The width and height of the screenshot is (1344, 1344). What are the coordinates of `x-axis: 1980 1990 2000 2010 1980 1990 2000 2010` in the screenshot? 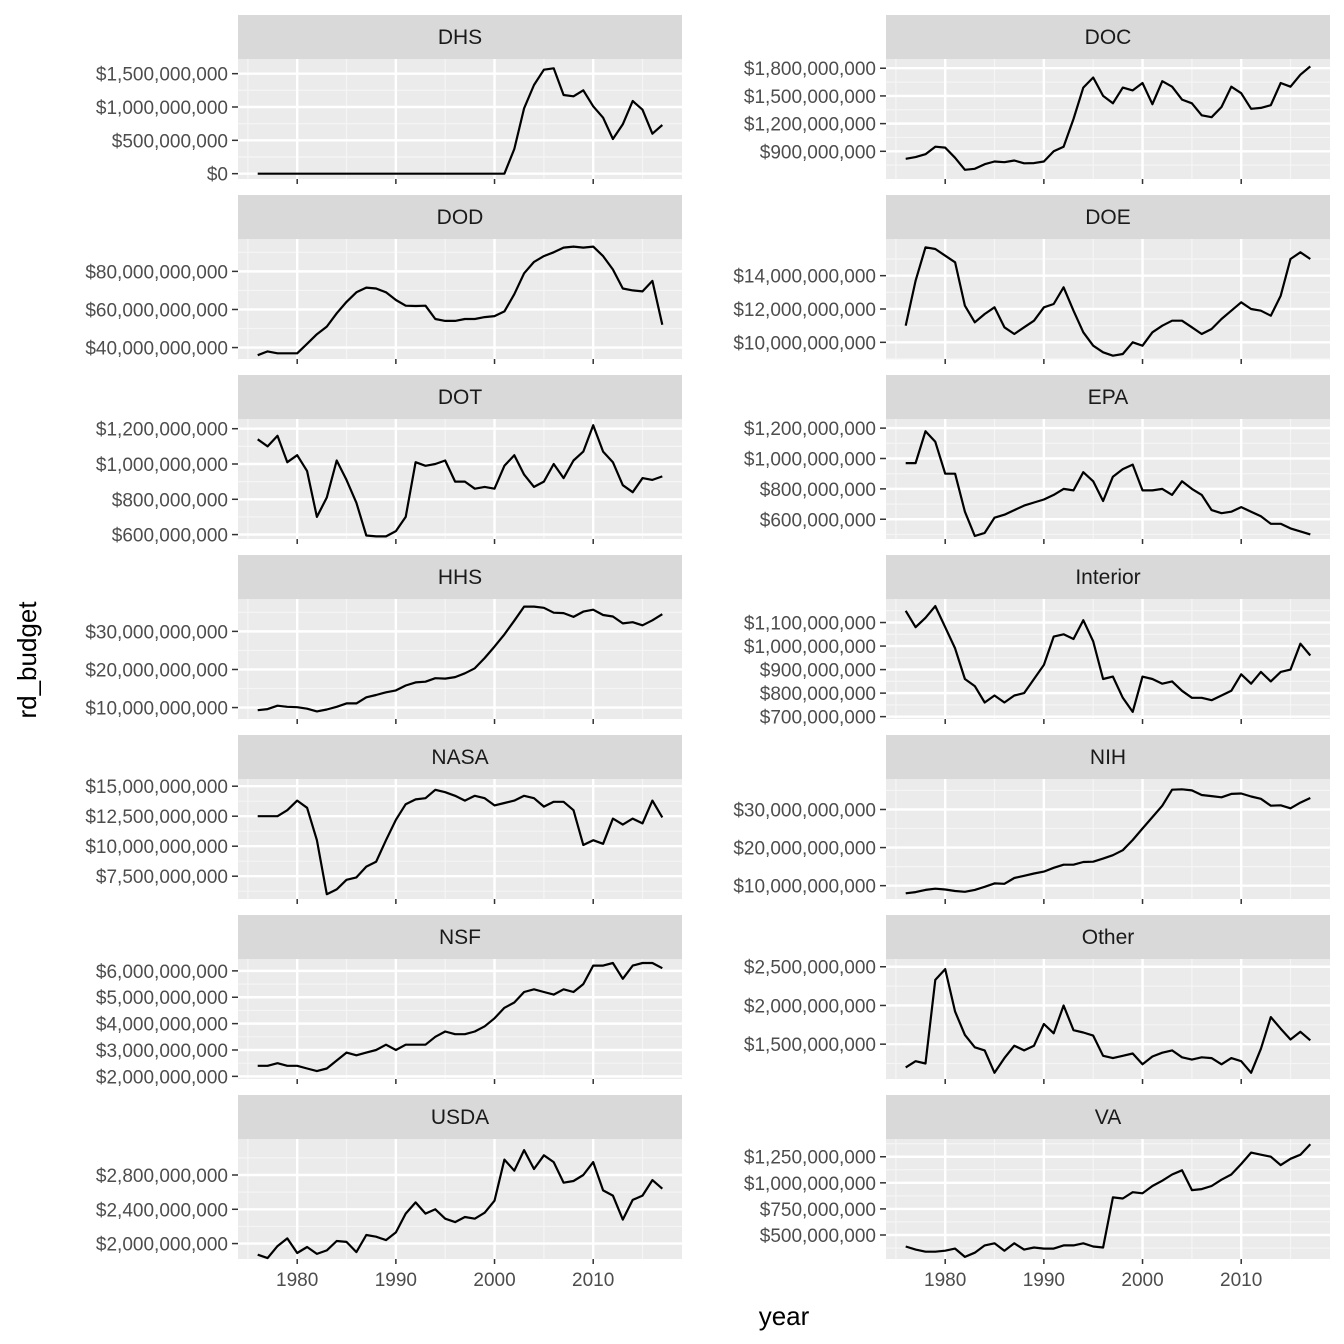 It's located at (769, 1280).